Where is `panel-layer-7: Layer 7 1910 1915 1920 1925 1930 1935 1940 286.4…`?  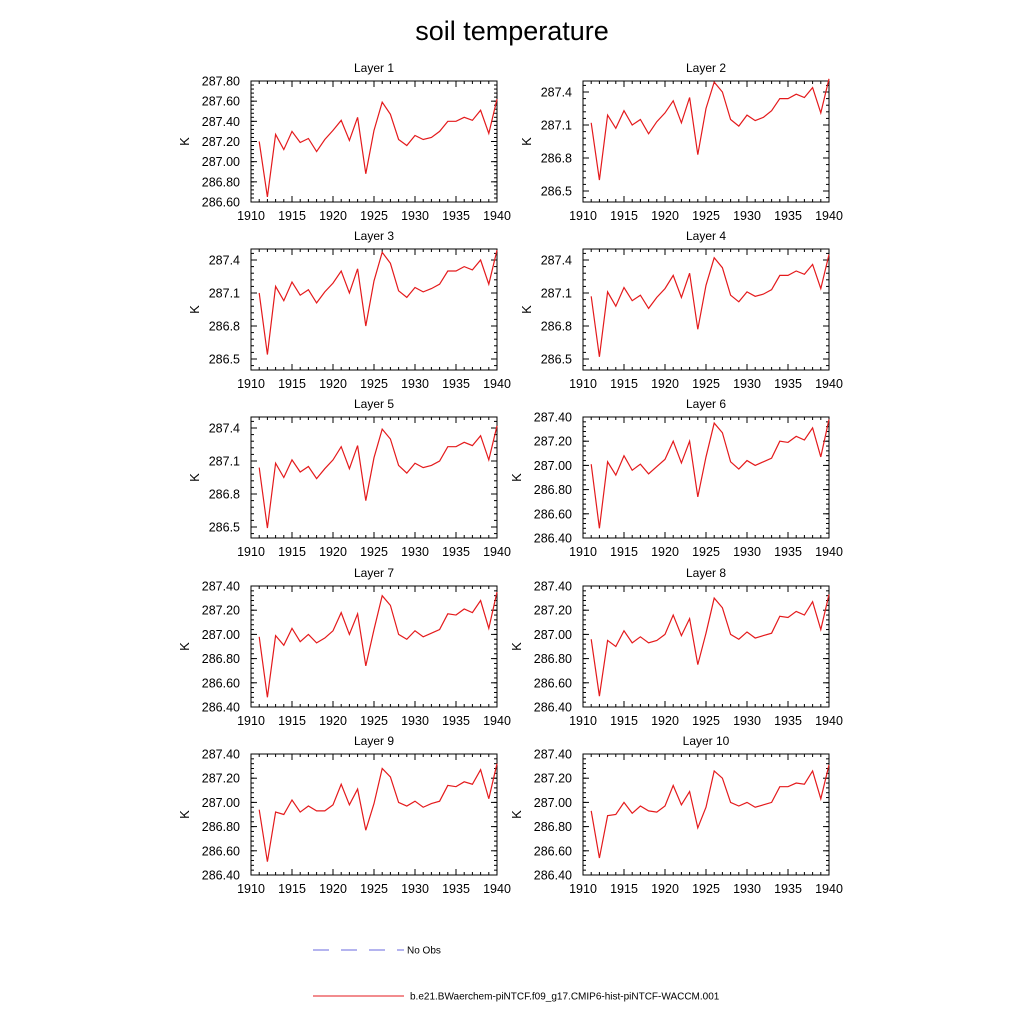 panel-layer-7: Layer 7 1910 1915 1920 1925 1930 1935 1940 286.4… is located at coordinates (344, 647).